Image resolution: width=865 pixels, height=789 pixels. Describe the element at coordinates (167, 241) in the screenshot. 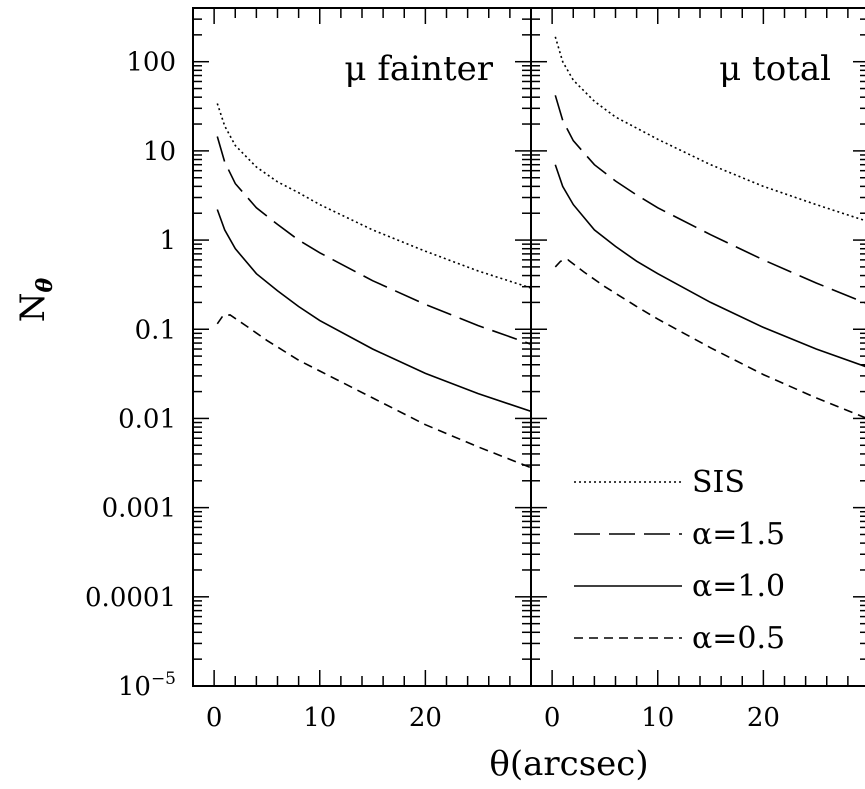

I see `y-tick-label: 1` at that location.